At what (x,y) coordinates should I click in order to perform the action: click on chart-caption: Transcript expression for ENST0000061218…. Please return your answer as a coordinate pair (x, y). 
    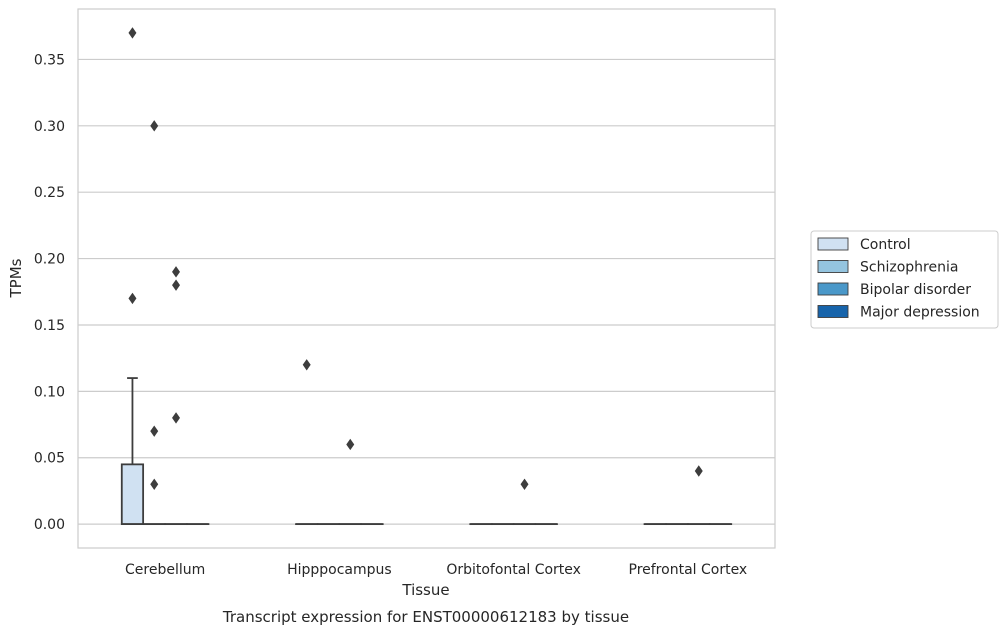
    Looking at the image, I should click on (425, 617).